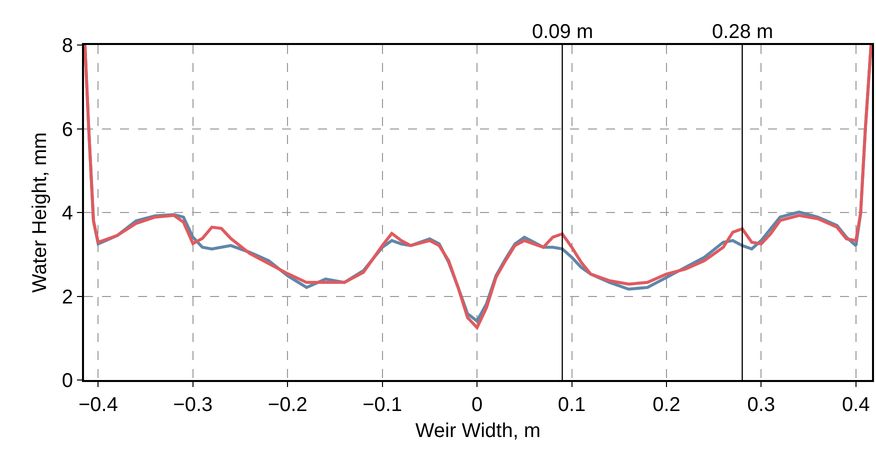 The height and width of the screenshot is (454, 876). I want to click on y-tick-label: 4, so click(67, 213).